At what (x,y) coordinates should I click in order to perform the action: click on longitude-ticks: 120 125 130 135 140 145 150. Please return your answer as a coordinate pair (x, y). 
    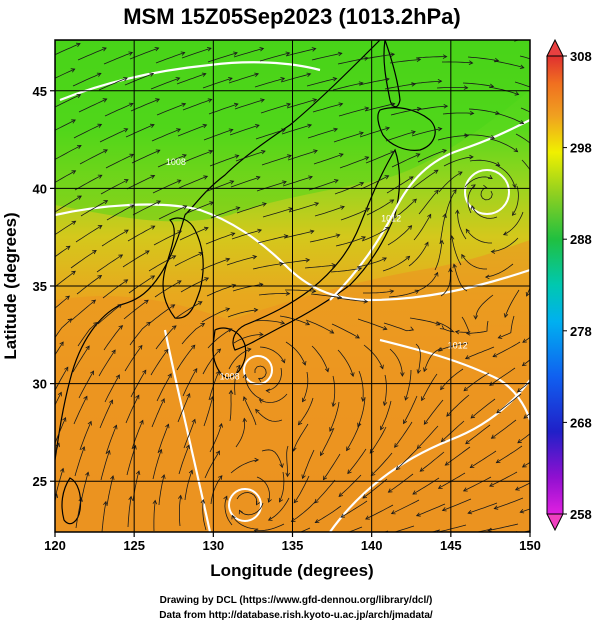
    Looking at the image, I should click on (292, 542).